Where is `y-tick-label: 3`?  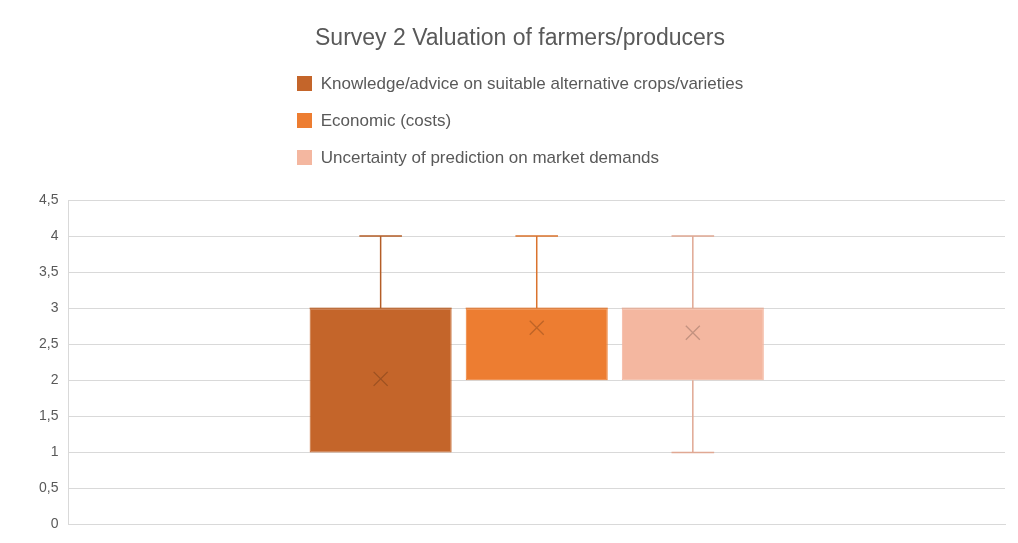 y-tick-label: 3 is located at coordinates (54, 307).